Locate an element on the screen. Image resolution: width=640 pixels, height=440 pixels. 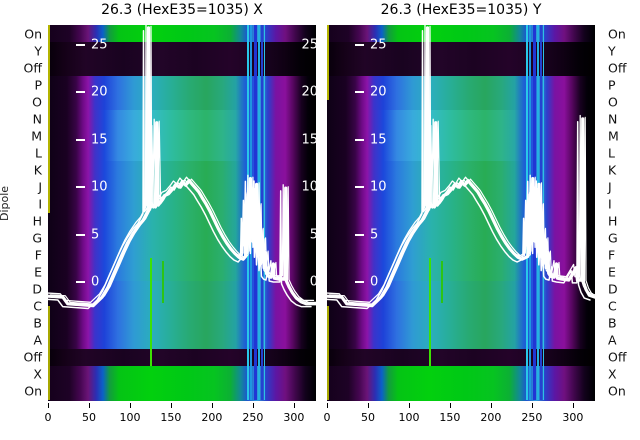
row-label-p-3: P is located at coordinates (612, 85).